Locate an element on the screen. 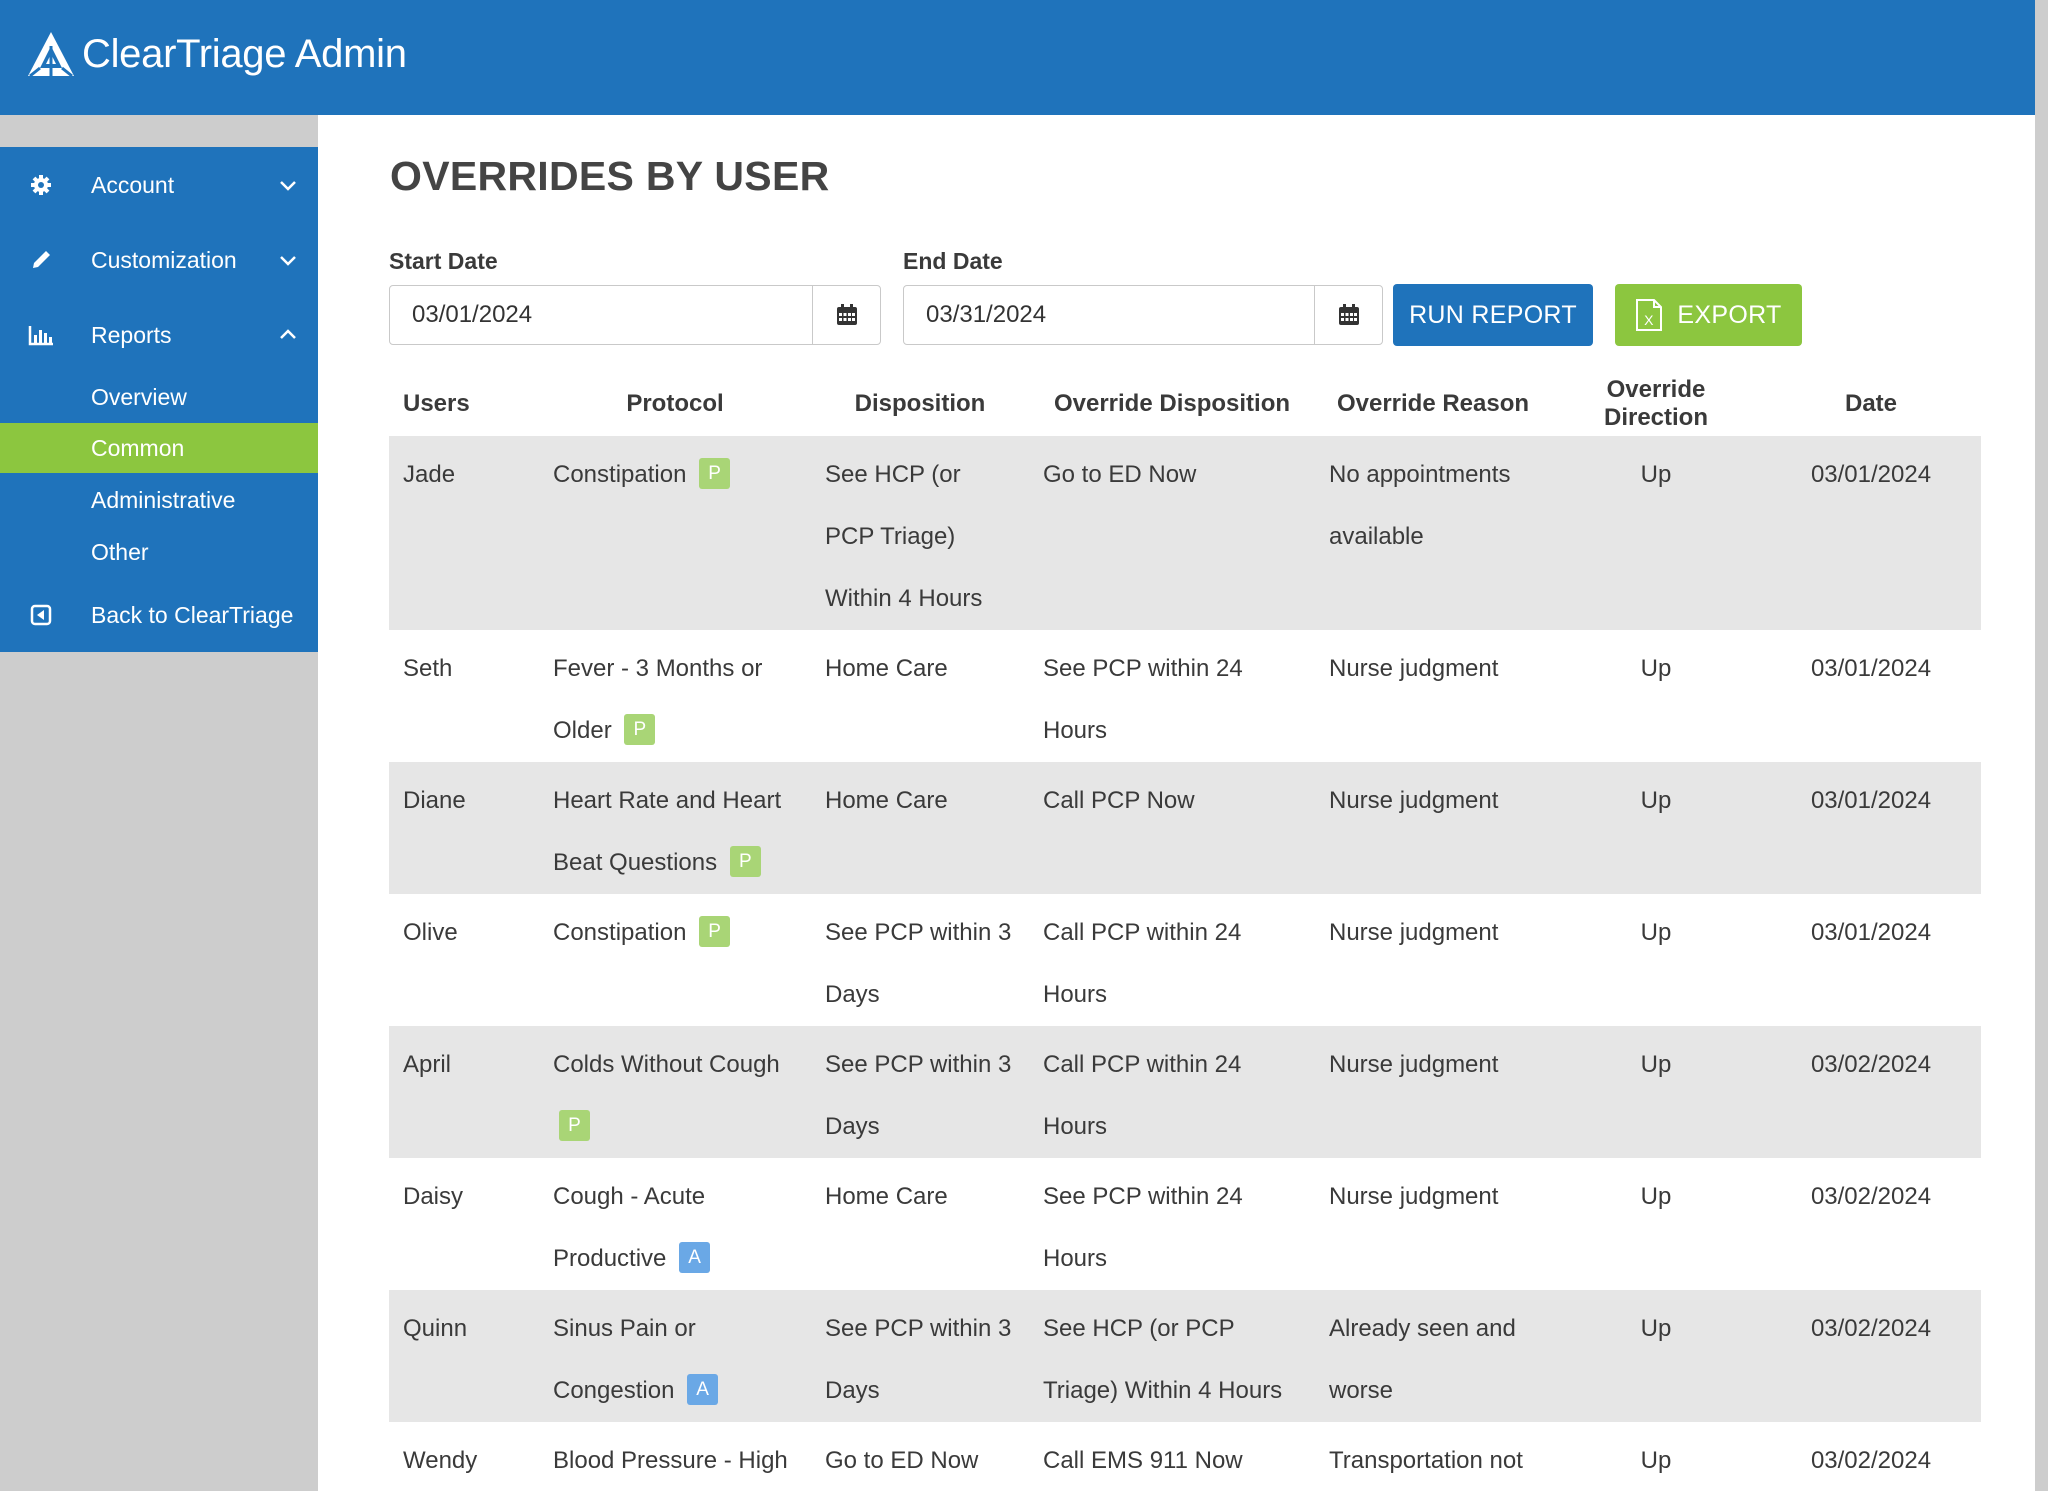 The image size is (2048, 1491). column-header-protocol: Protocol is located at coordinates (675, 403).